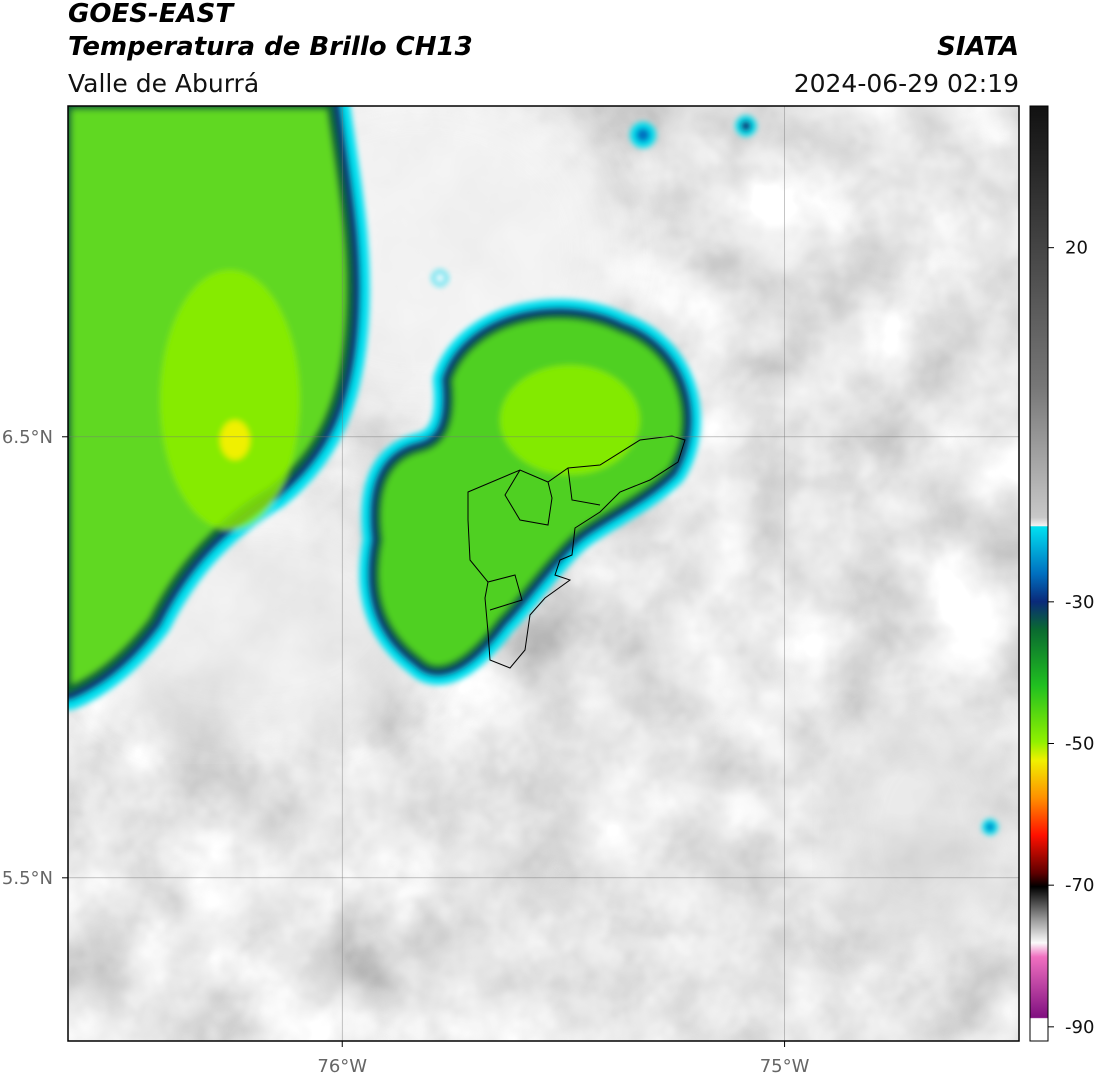  What do you see at coordinates (1079, 602) in the screenshot?
I see `colorbar-tick-label: -30` at bounding box center [1079, 602].